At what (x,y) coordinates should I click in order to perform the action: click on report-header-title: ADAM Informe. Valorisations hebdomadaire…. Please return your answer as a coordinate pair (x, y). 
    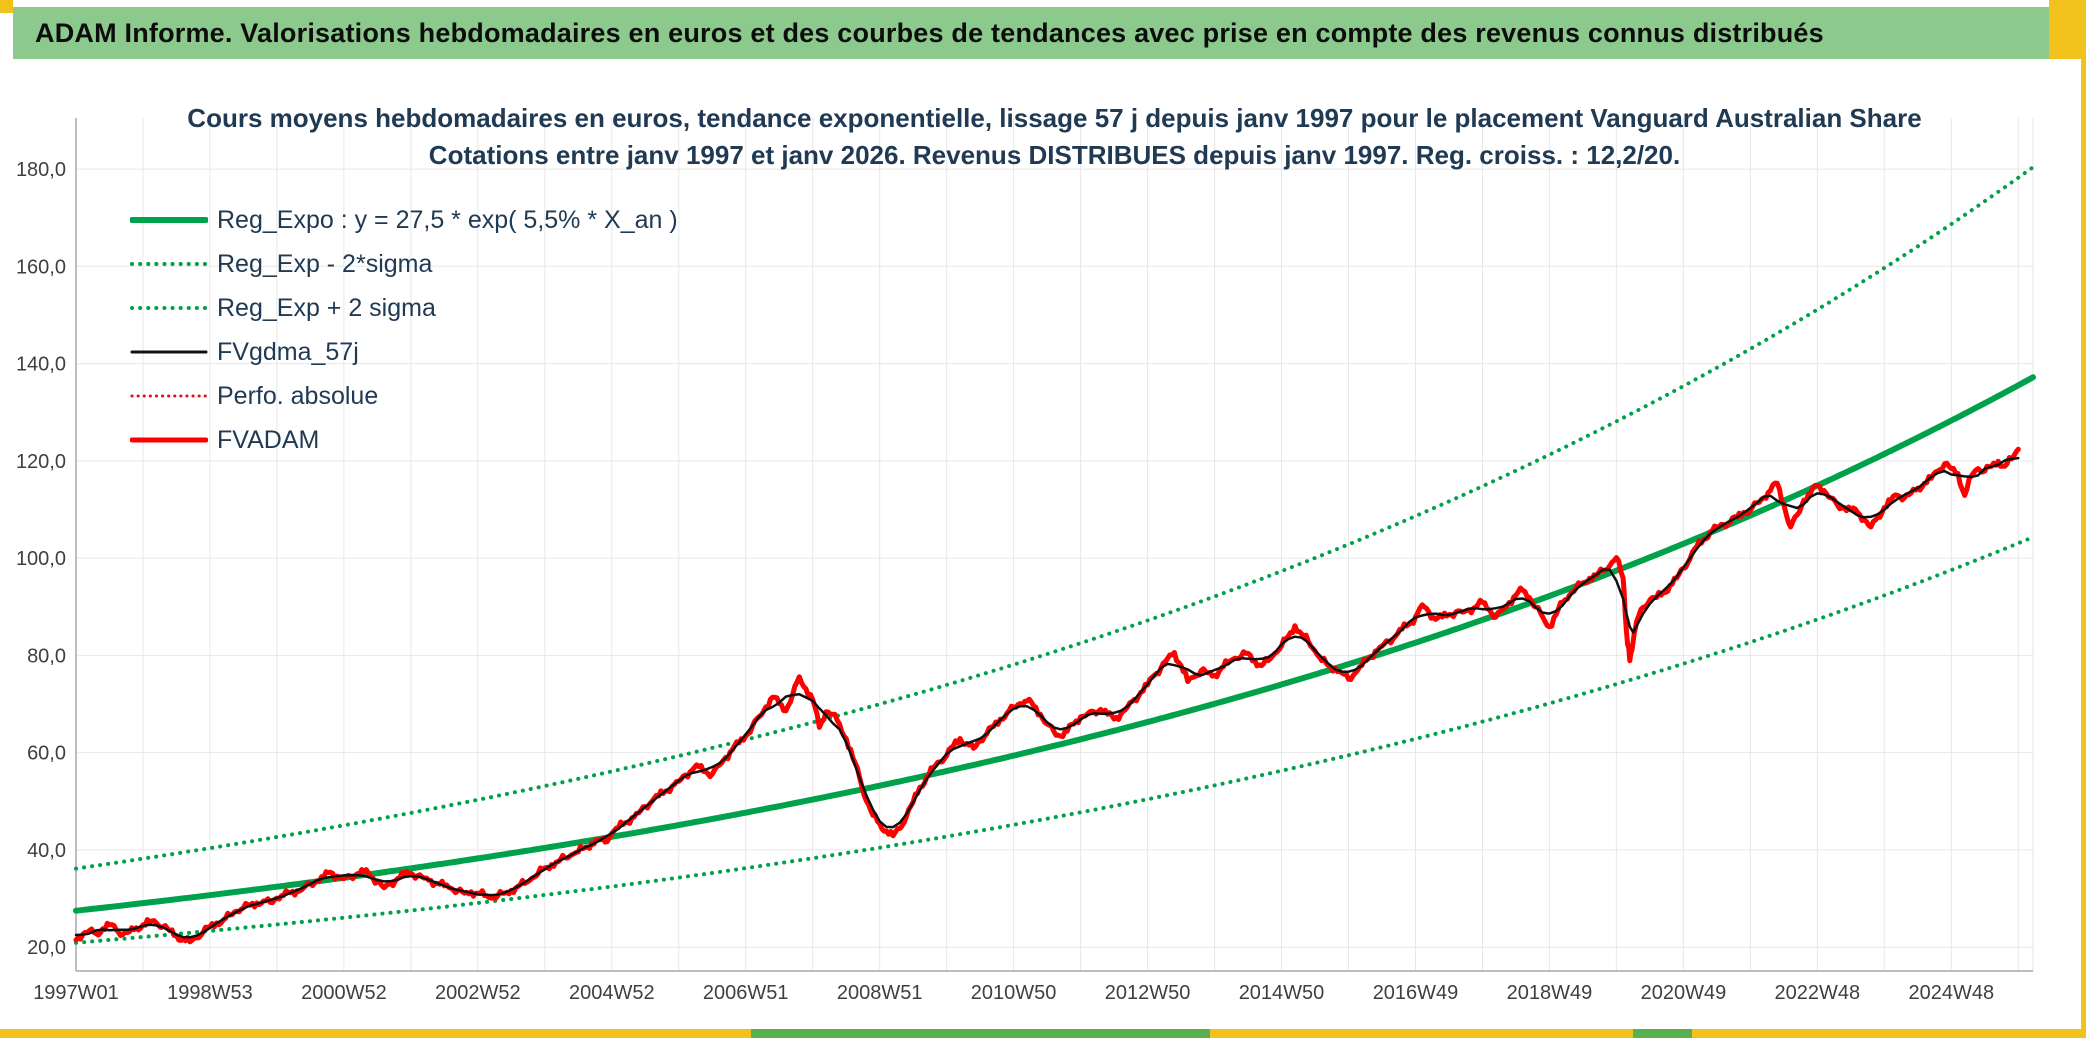
    Looking at the image, I should click on (929, 32).